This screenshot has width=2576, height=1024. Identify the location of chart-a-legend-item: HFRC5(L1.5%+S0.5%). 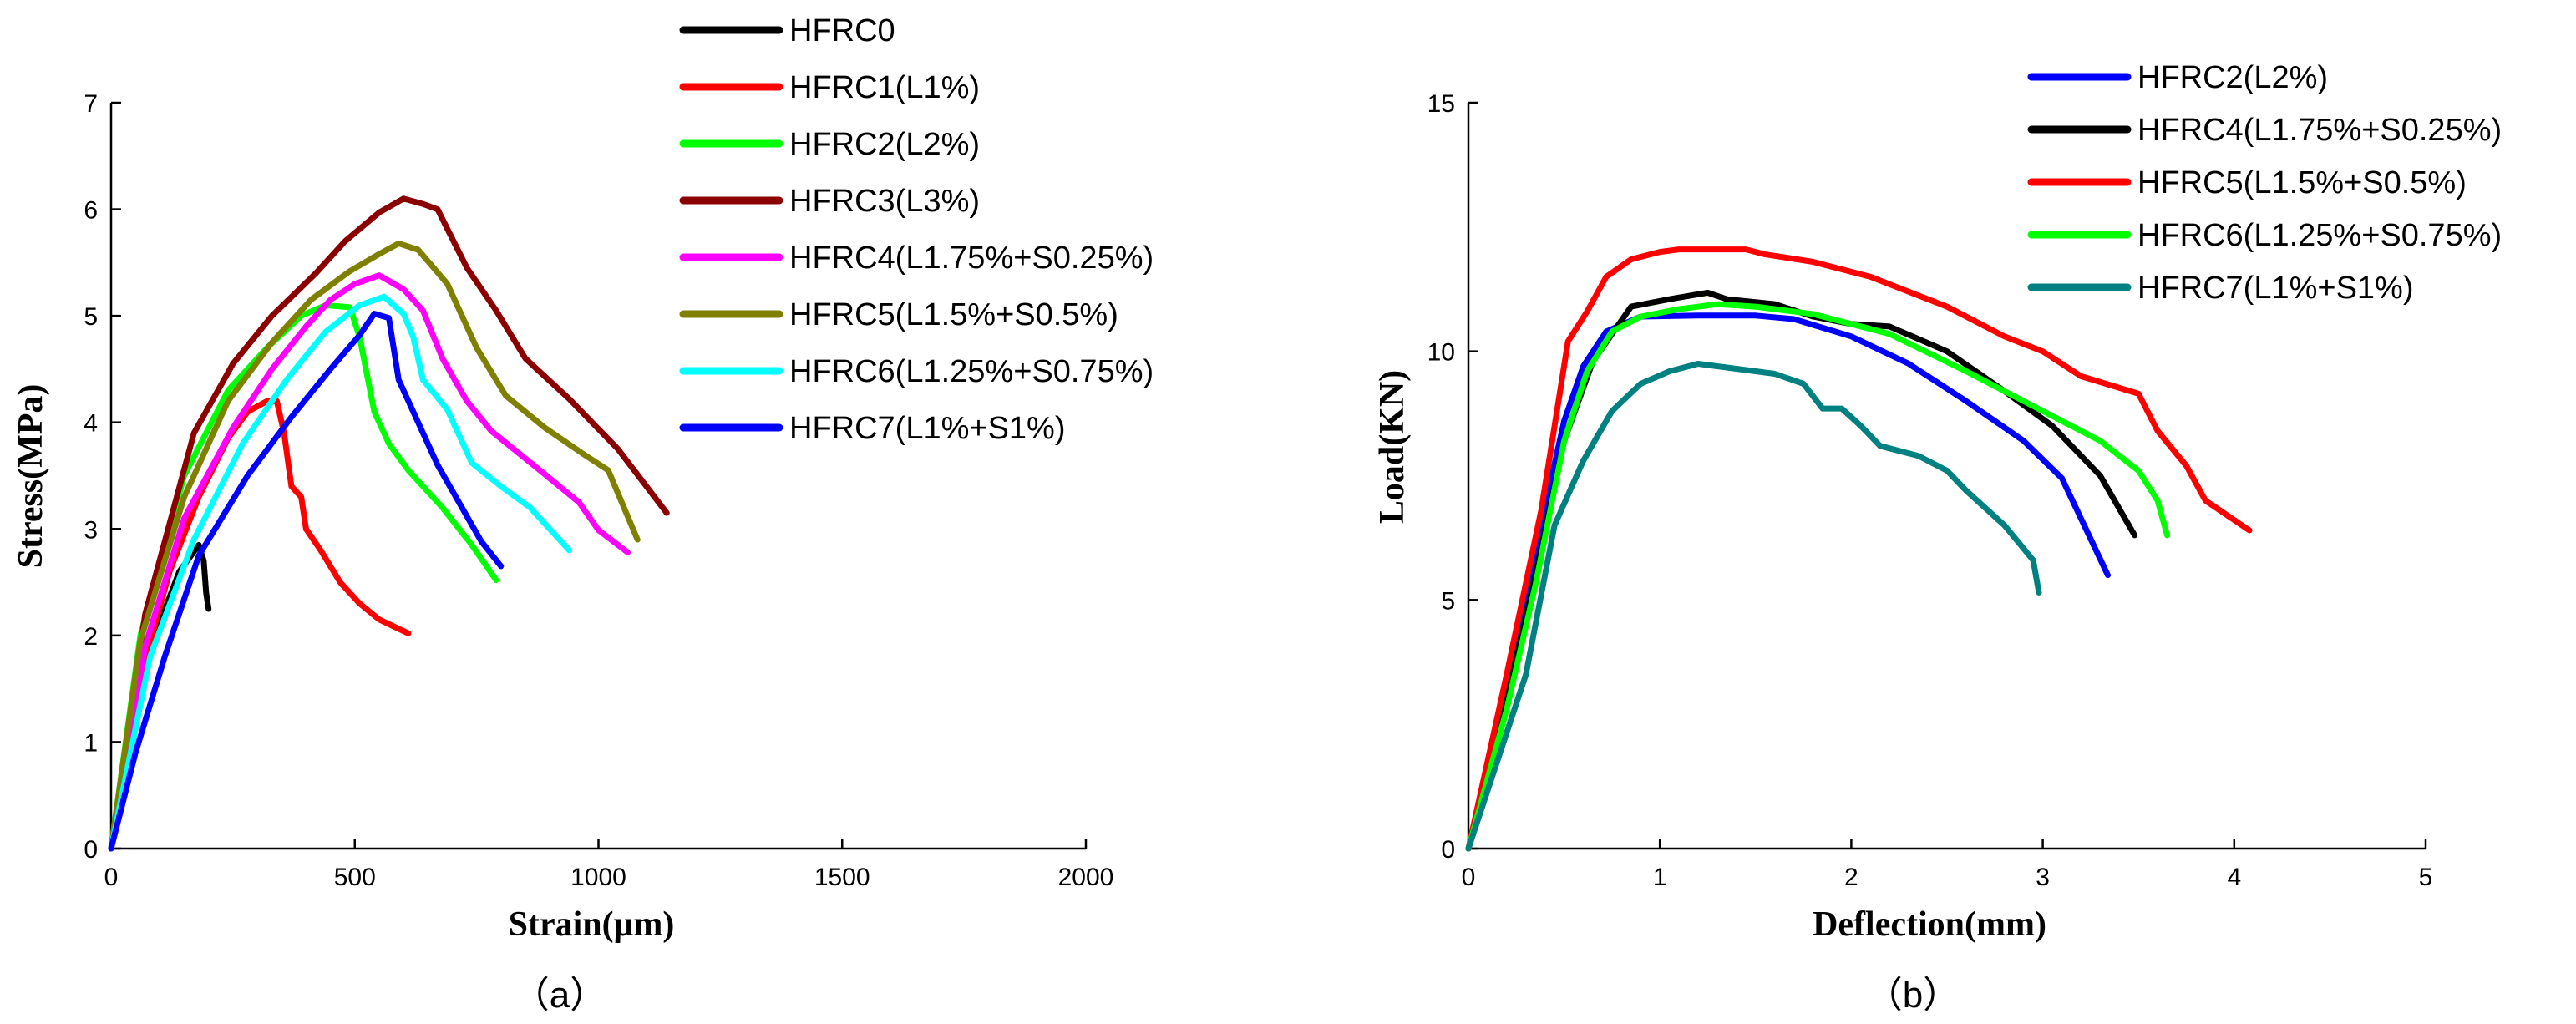
(898, 314).